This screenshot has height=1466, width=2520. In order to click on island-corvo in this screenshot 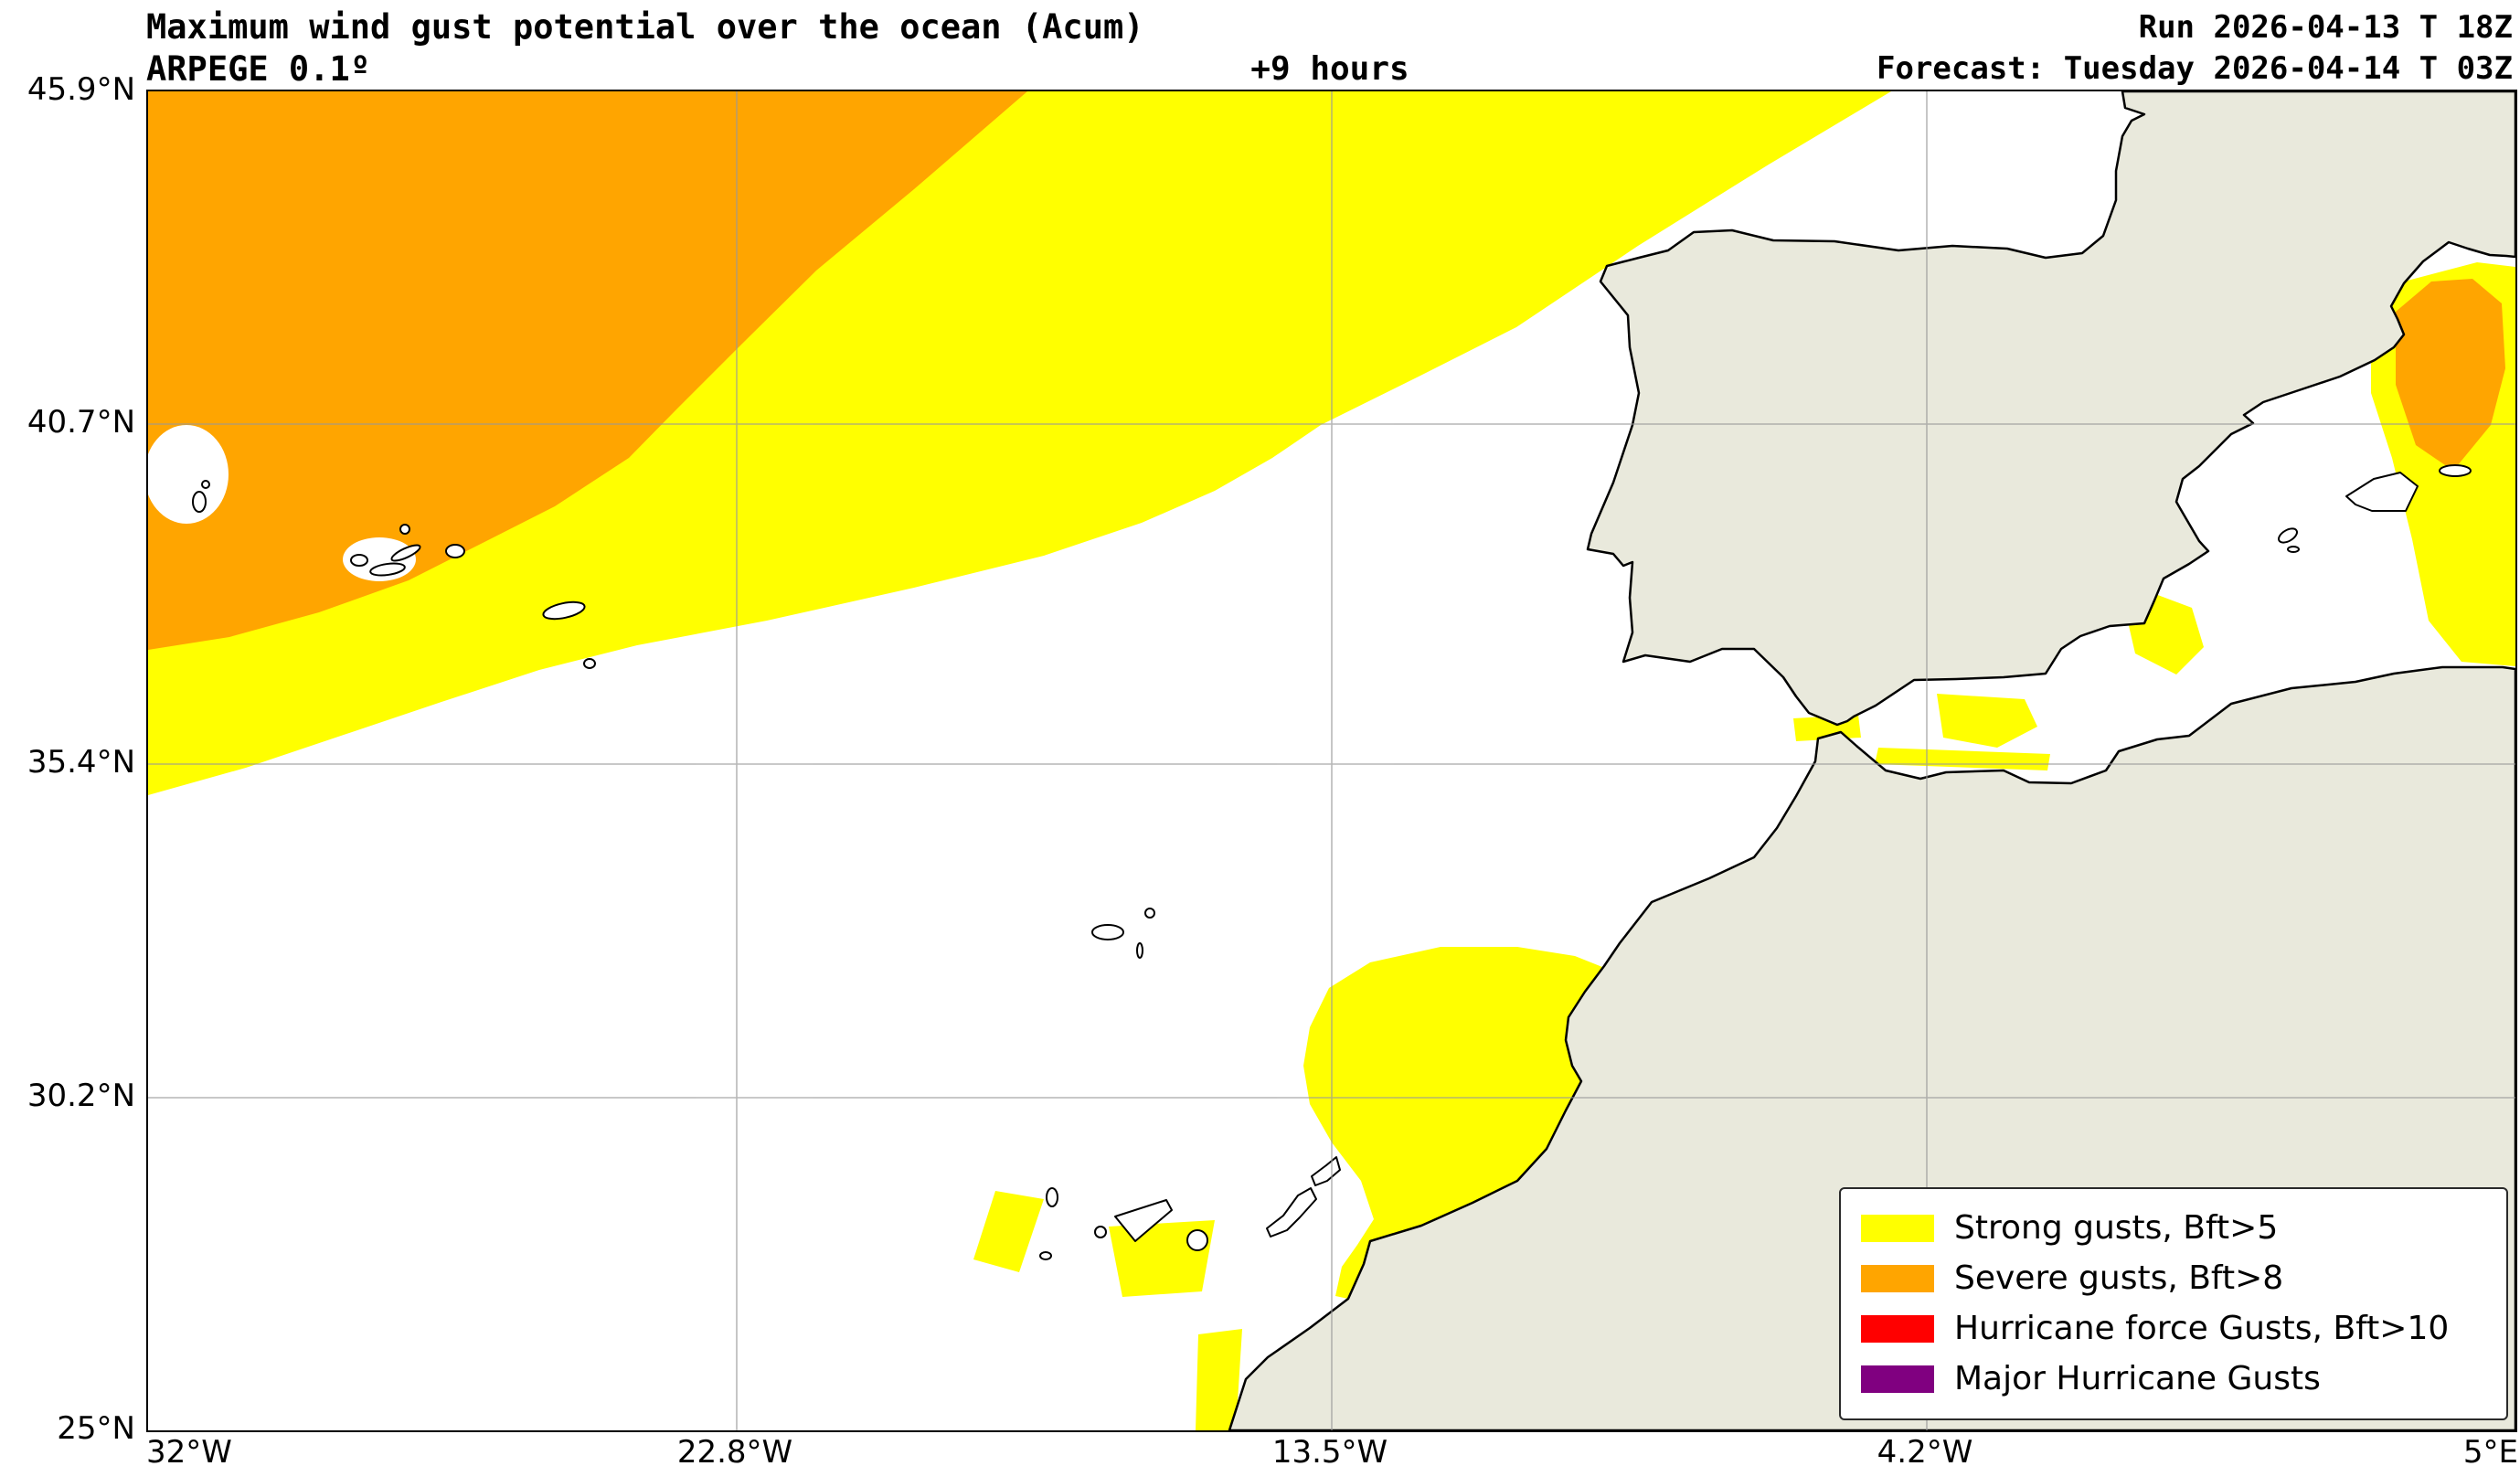, I will do `click(206, 484)`.